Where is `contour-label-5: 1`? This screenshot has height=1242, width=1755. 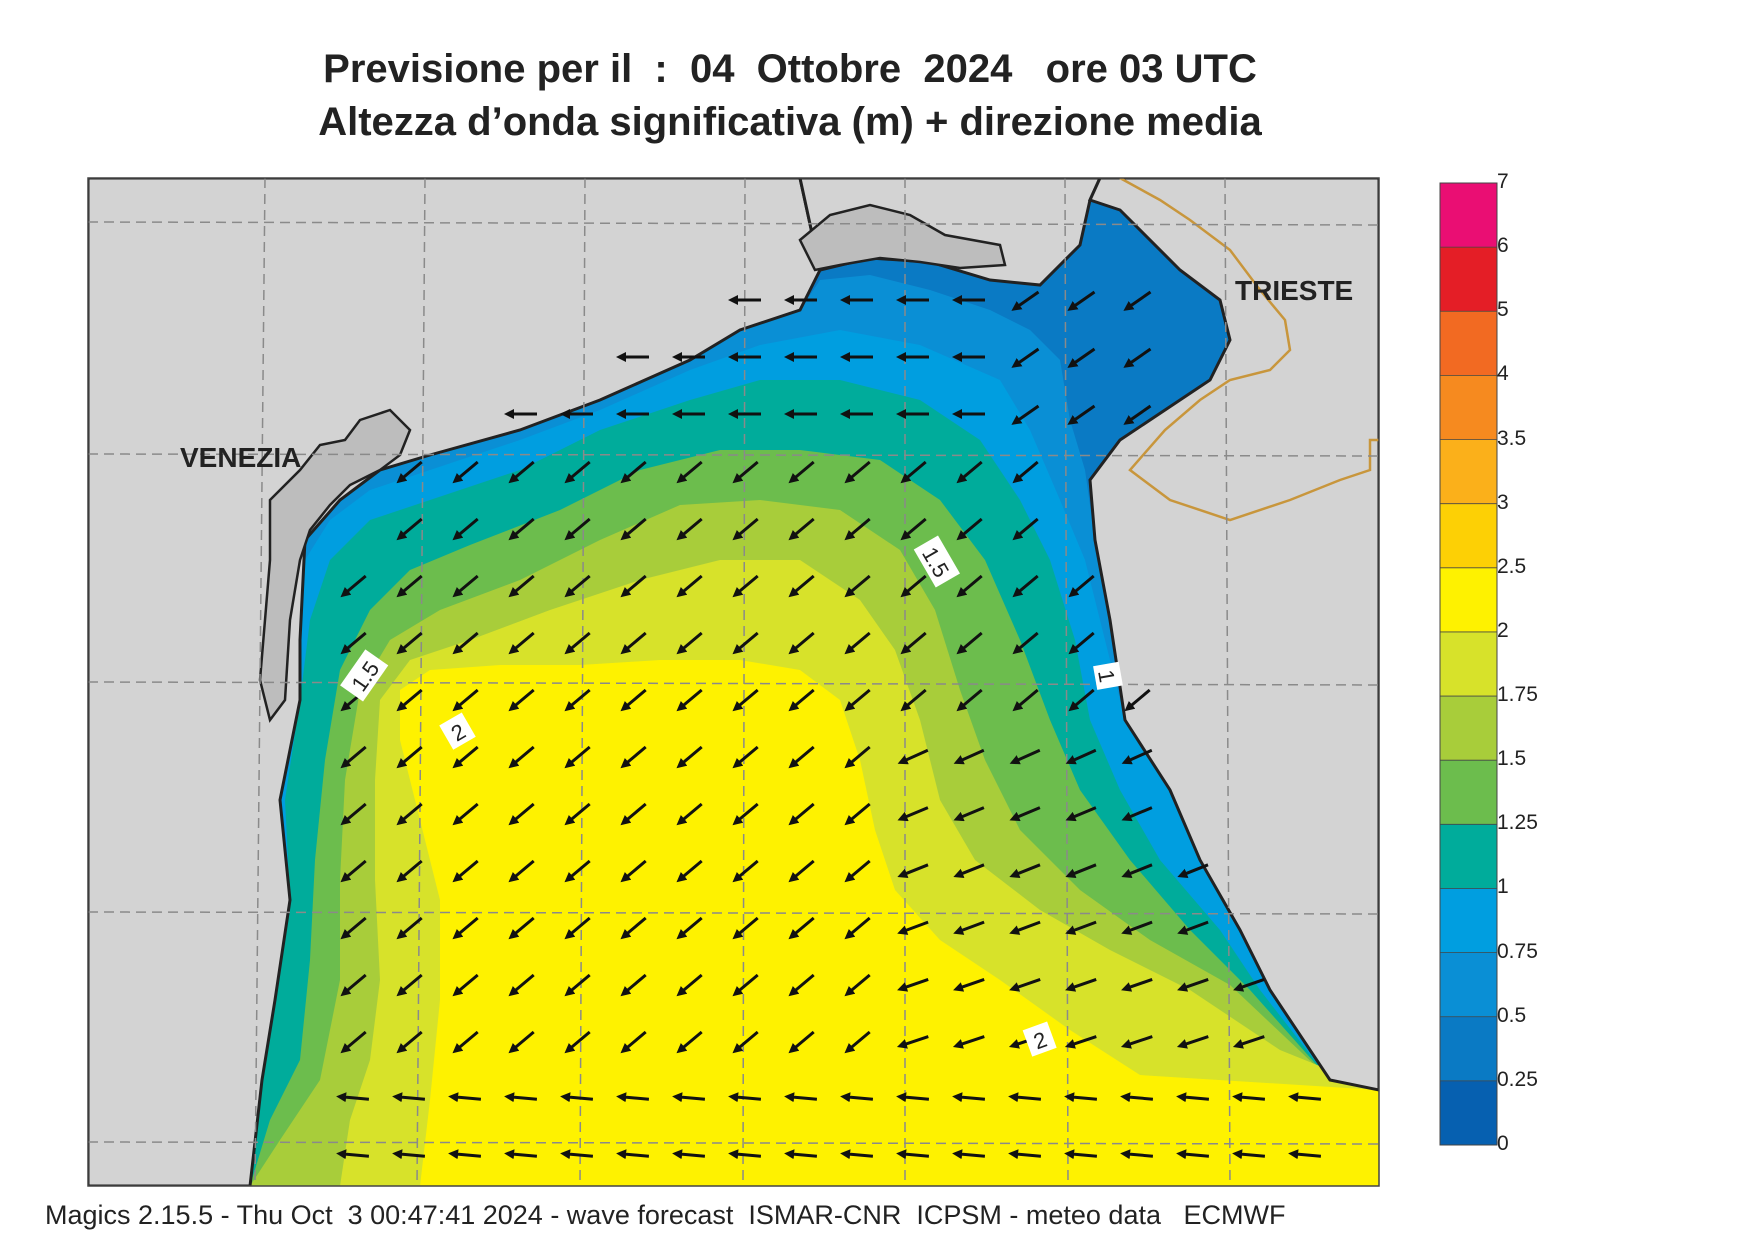
contour-label-5: 1 is located at coordinates (1108, 675).